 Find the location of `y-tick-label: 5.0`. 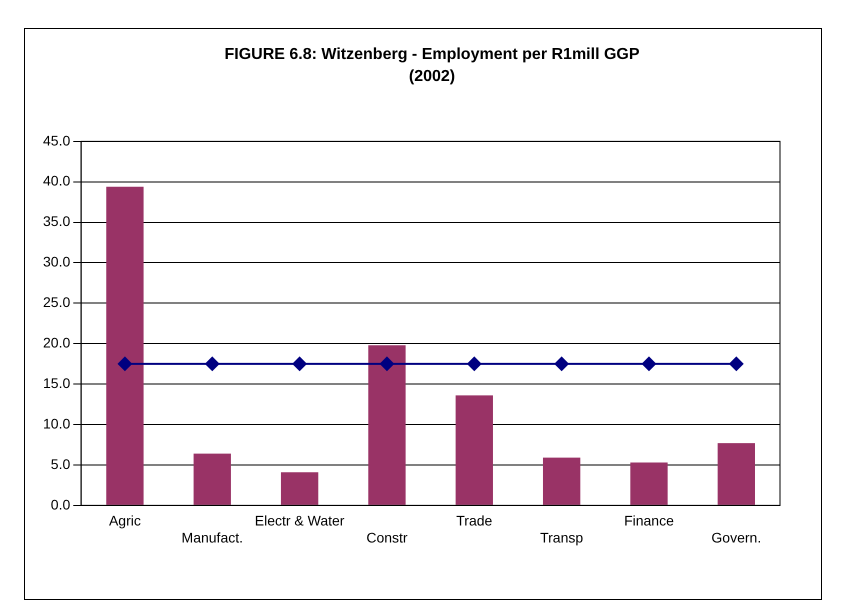

y-tick-label: 5.0 is located at coordinates (60, 464).